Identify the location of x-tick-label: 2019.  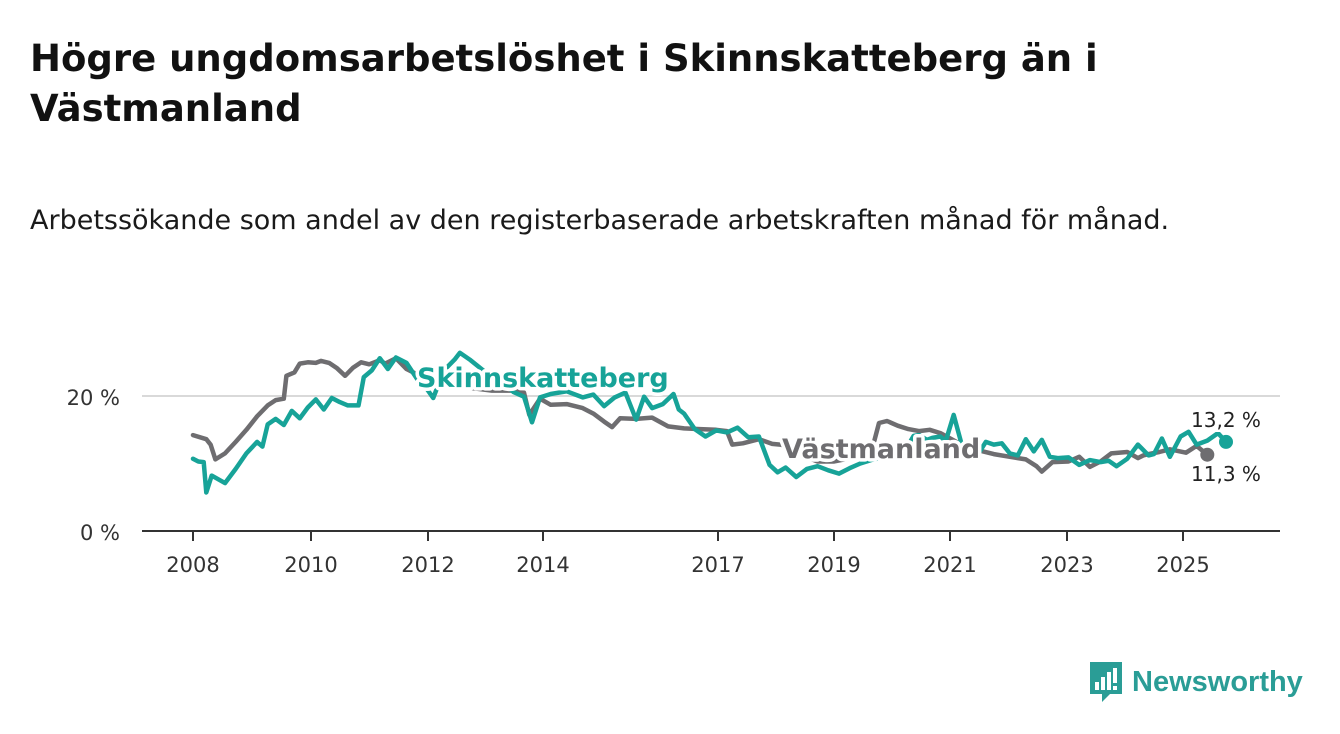
(833, 565).